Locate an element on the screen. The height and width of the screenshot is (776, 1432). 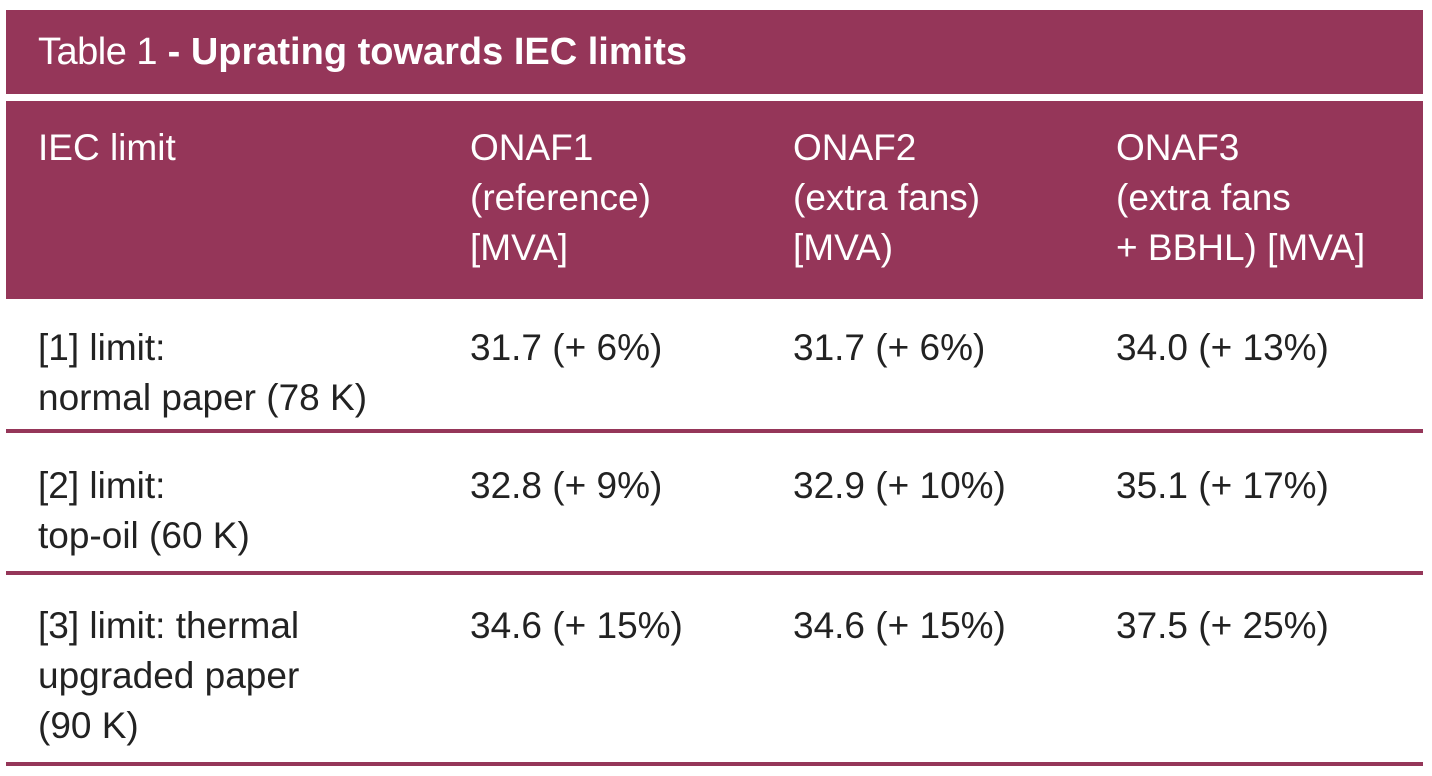
header-line: (extra fans) is located at coordinates (887, 197).